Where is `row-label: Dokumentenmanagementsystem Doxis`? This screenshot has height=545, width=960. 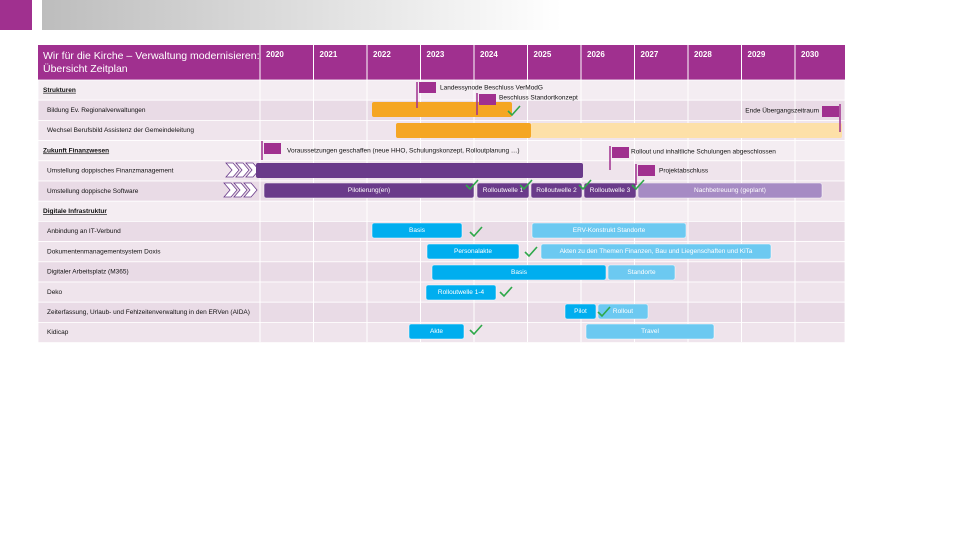
row-label: Dokumentenmanagementsystem Doxis is located at coordinates (104, 251).